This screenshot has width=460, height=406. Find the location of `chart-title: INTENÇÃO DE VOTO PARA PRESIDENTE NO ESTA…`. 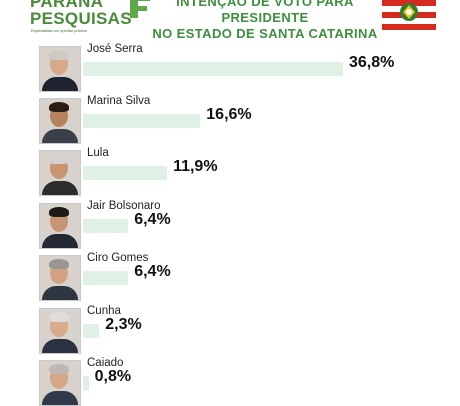

chart-title: INTENÇÃO DE VOTO PARA PRESIDENTE NO ESTA… is located at coordinates (265, 21).